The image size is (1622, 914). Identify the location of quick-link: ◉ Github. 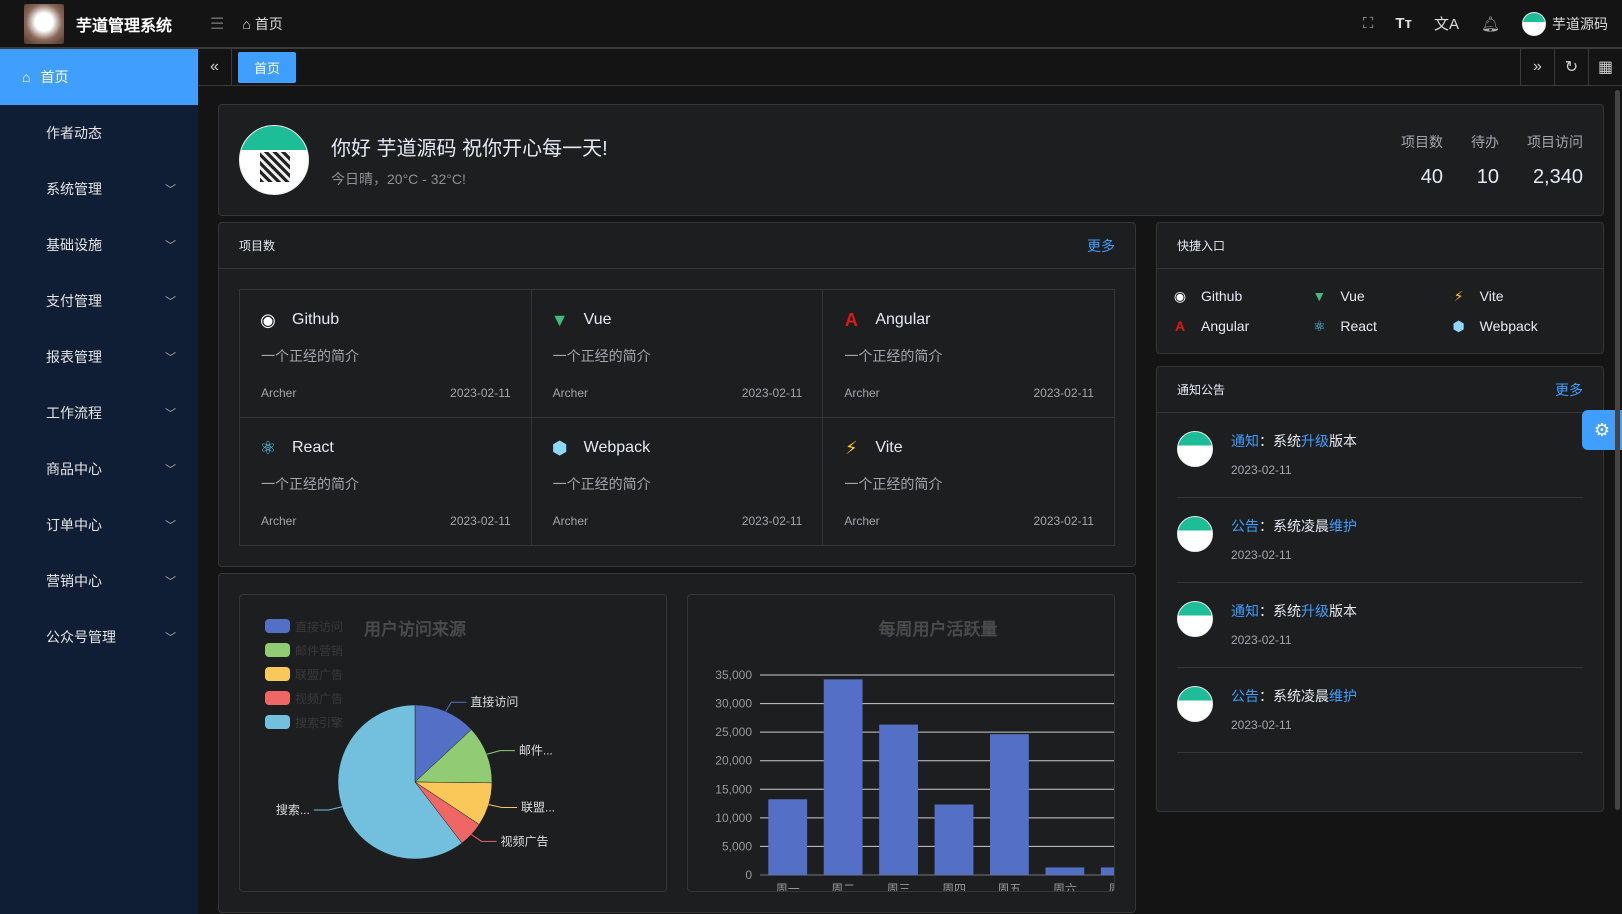
(1240, 296).